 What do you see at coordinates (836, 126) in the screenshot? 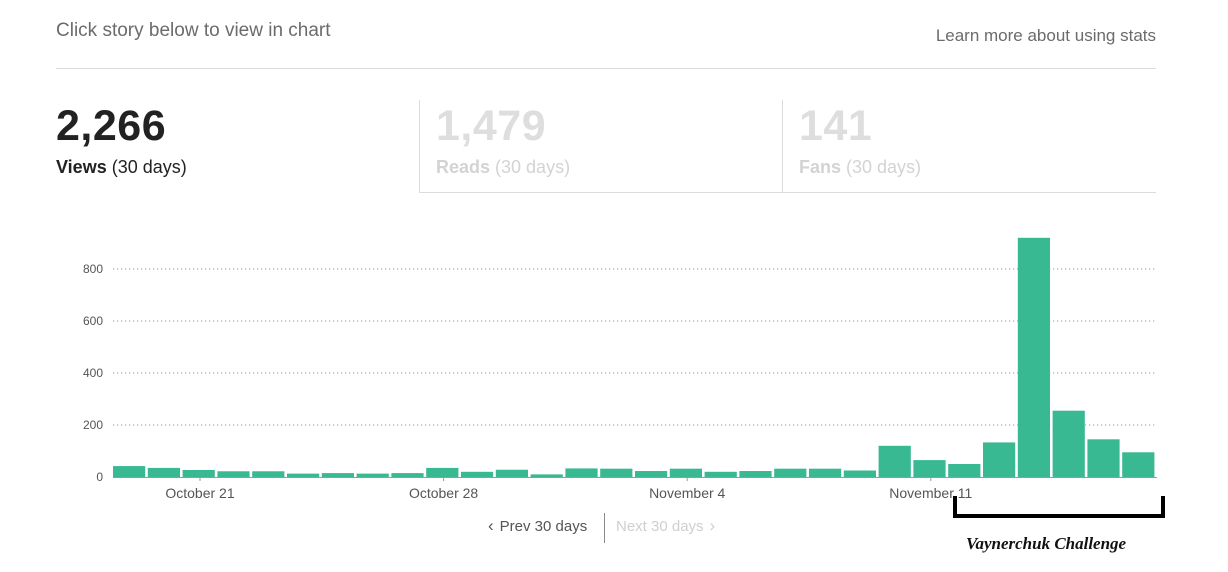
I see `fans-count: 141` at bounding box center [836, 126].